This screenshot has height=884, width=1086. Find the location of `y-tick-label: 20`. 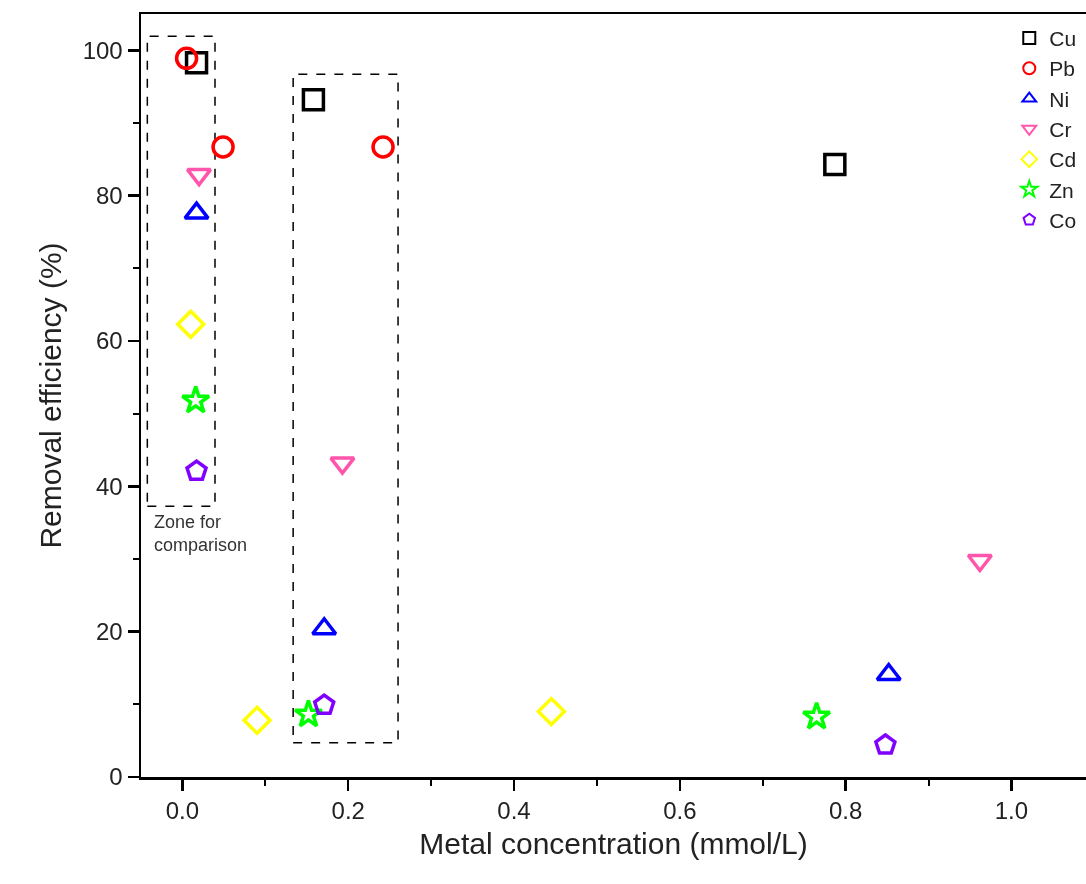

y-tick-label: 20 is located at coordinates (109, 632).